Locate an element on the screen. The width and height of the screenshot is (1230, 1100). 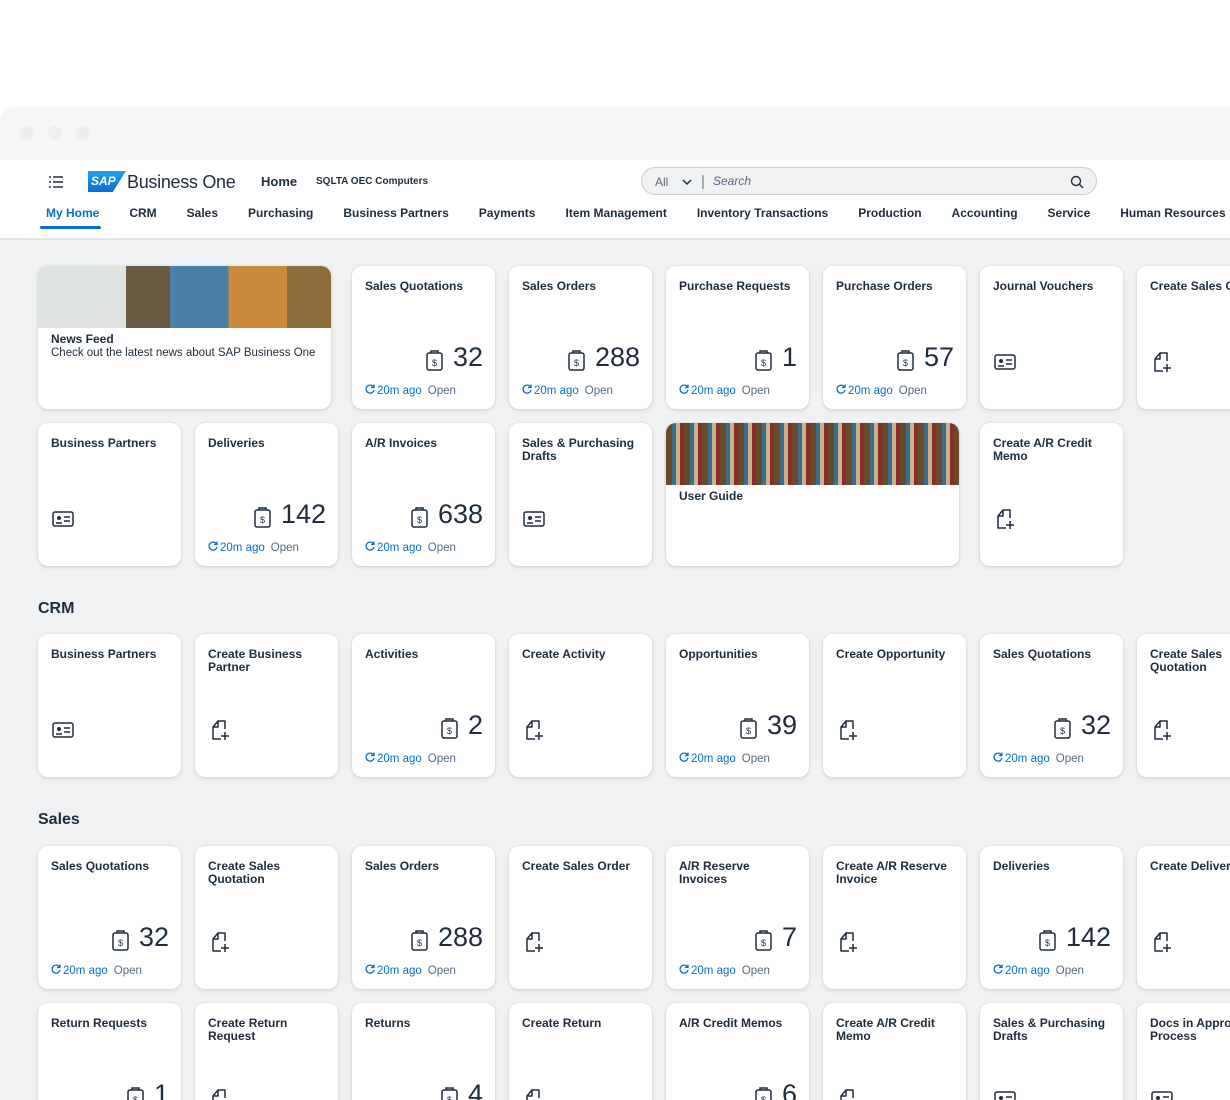
tile: Create Activity is located at coordinates (580, 705).